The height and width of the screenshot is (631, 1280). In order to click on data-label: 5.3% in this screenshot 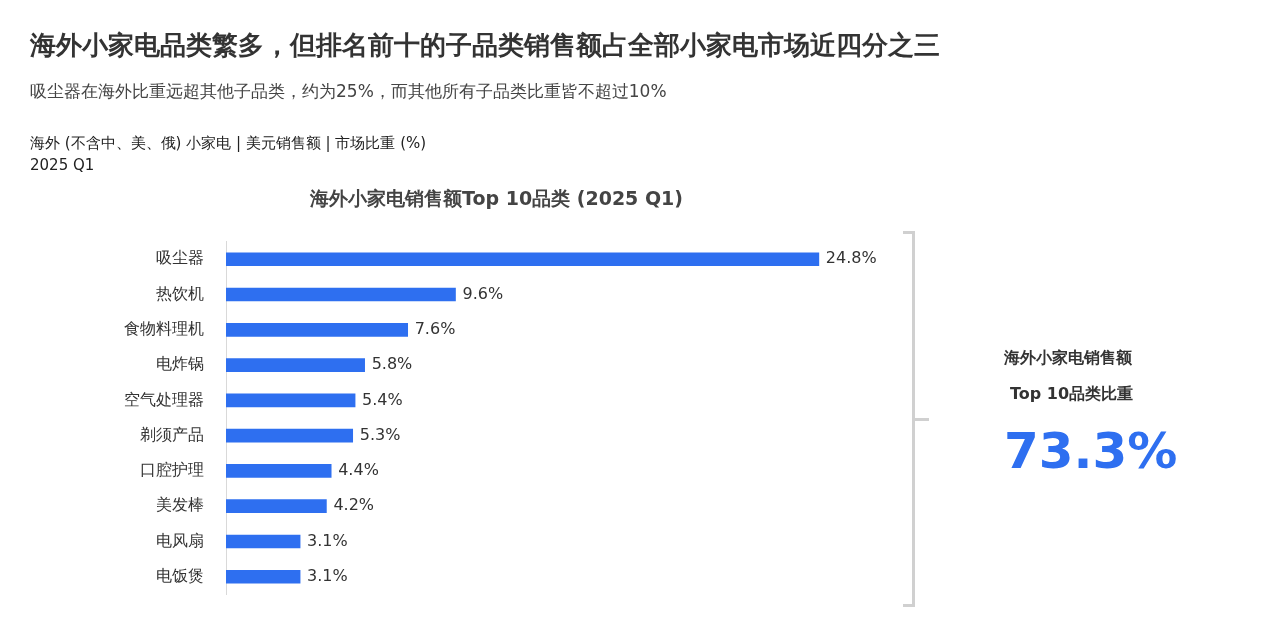, I will do `click(380, 434)`.